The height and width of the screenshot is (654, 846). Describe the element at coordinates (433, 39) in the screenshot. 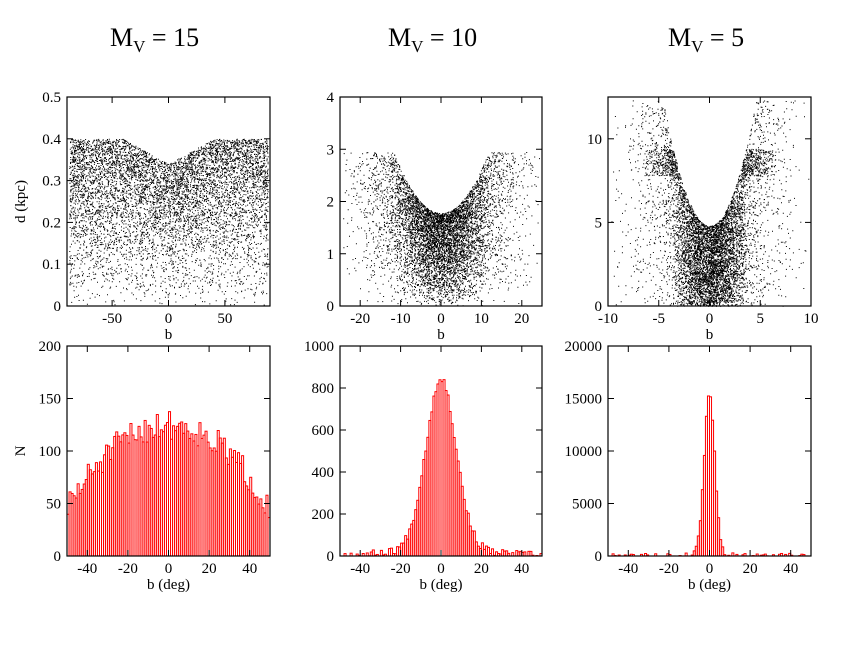

I see `panel-title-mv10: MV = 10` at that location.